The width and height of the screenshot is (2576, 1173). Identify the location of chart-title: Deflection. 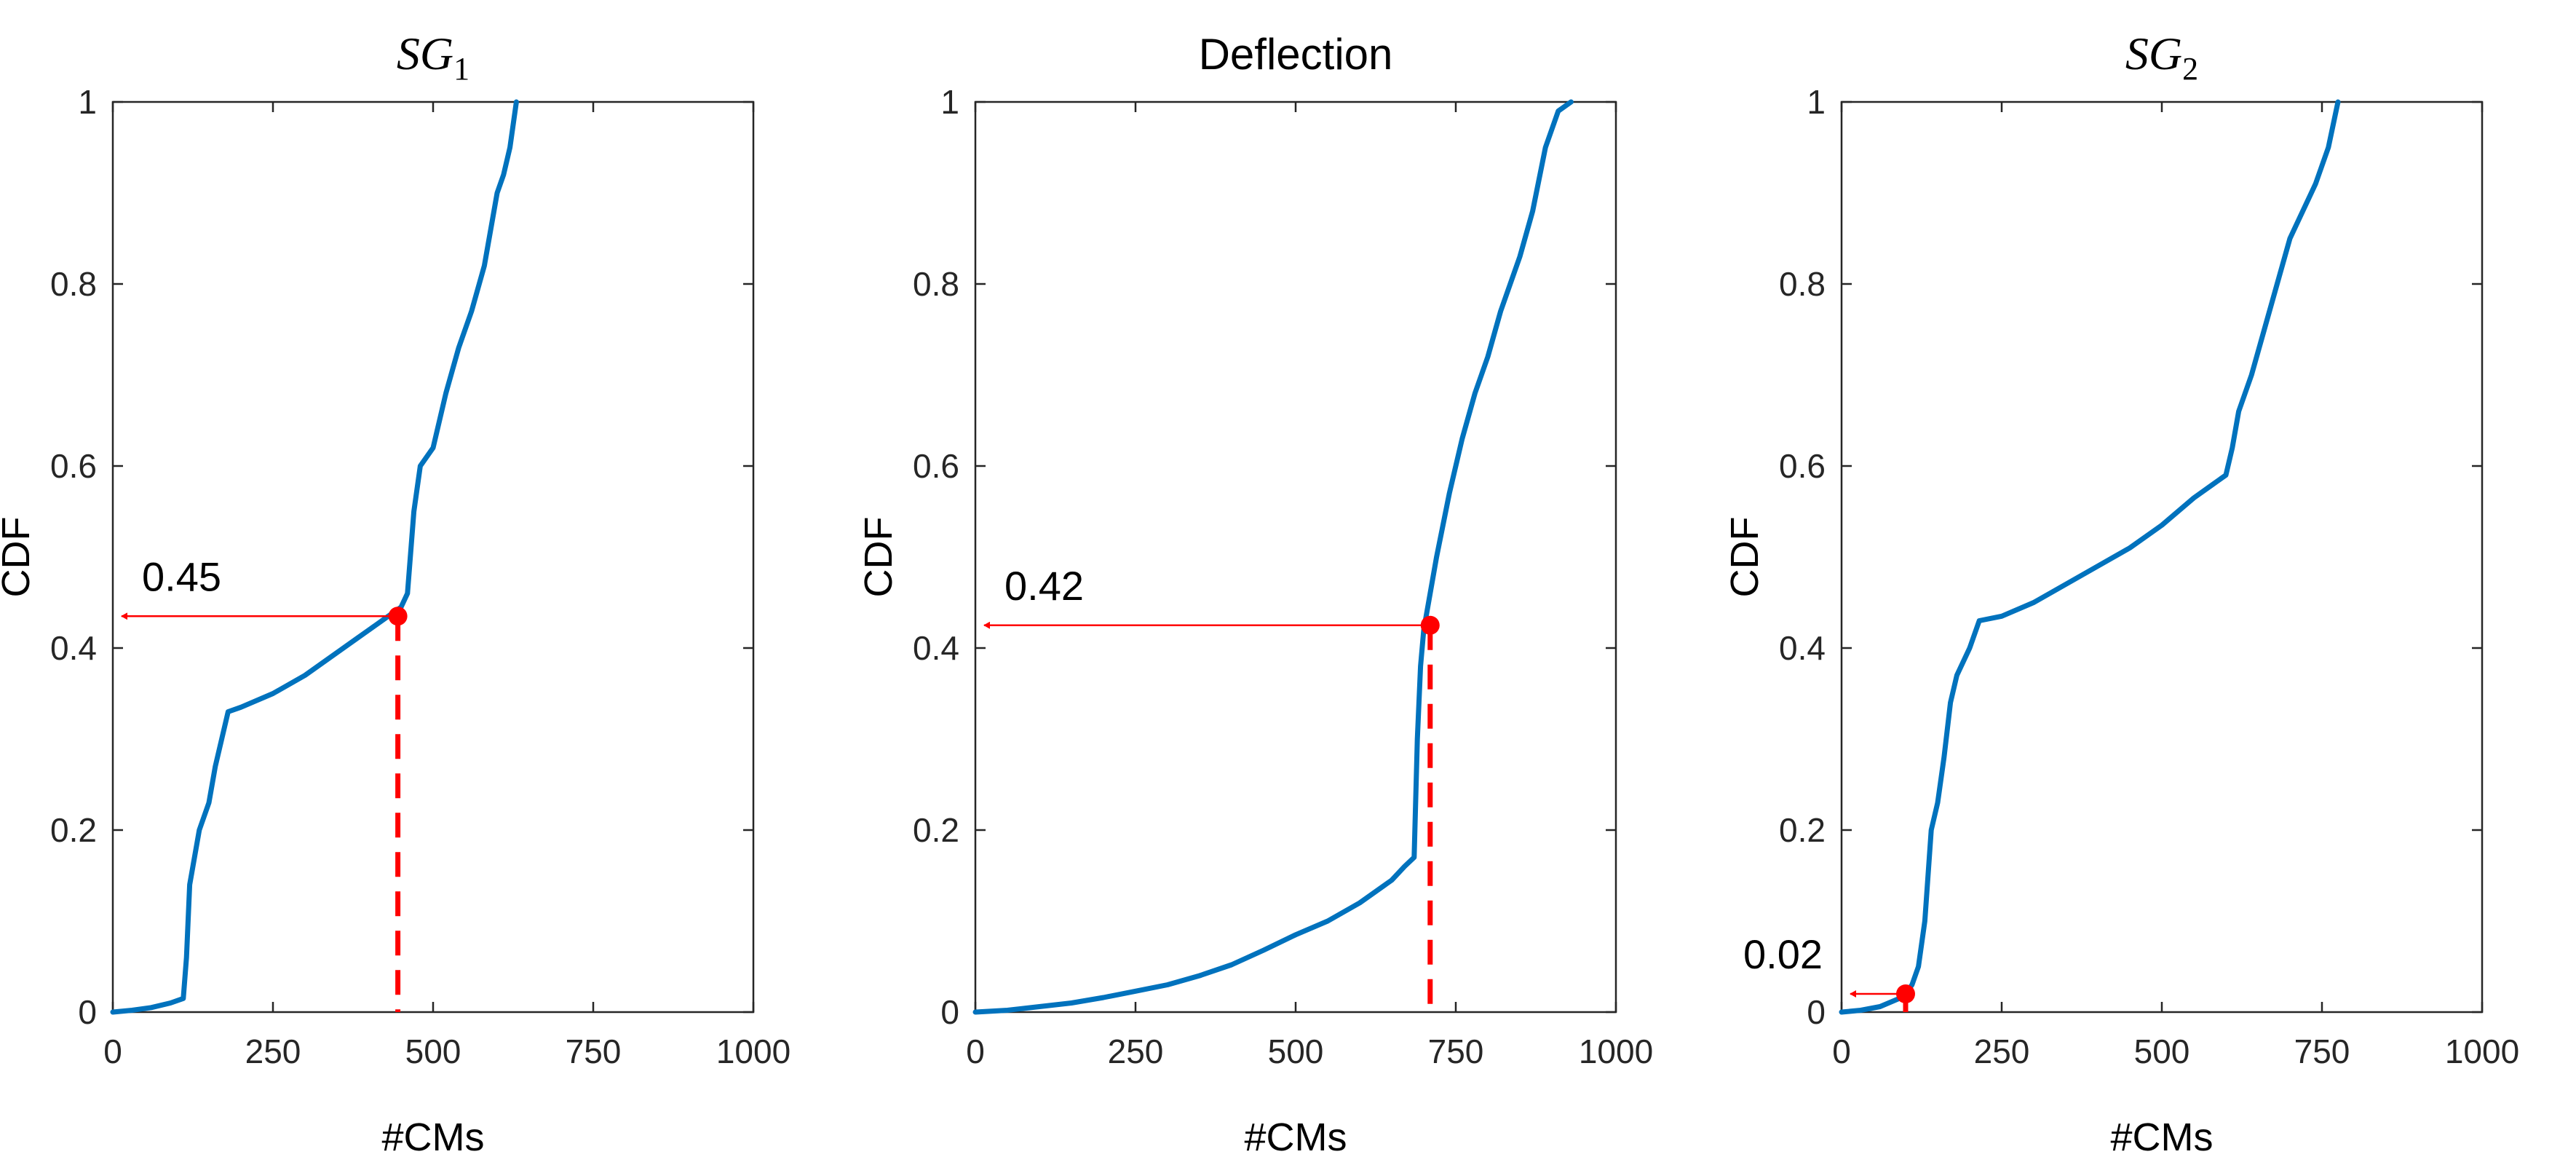
(1296, 54).